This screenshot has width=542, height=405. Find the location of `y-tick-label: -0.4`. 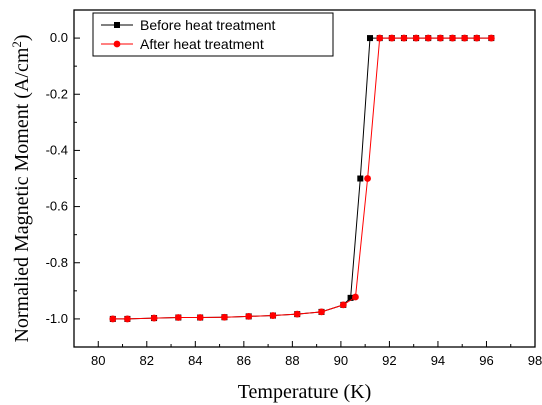

y-tick-label: -0.4 is located at coordinates (57, 149).